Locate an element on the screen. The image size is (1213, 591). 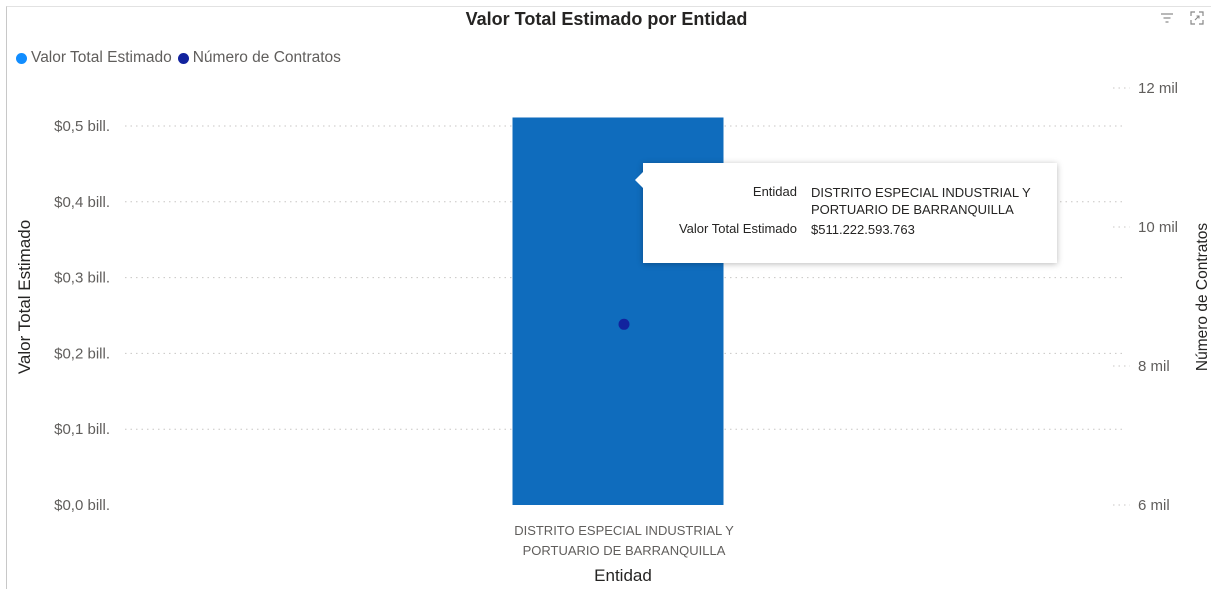
y-tick-label: $0,3 bill. is located at coordinates (82, 278).